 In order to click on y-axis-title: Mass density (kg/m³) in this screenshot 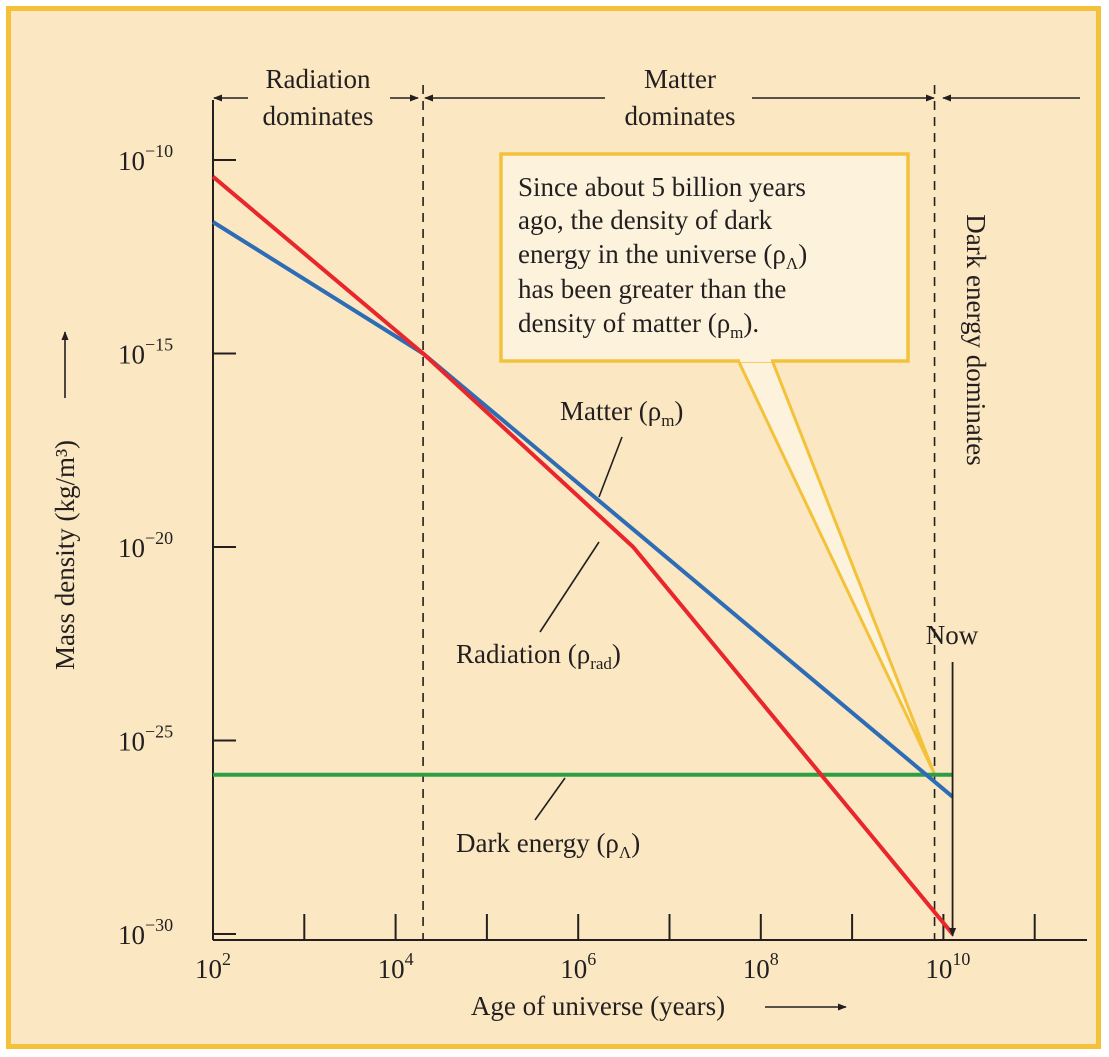, I will do `click(65, 555)`.